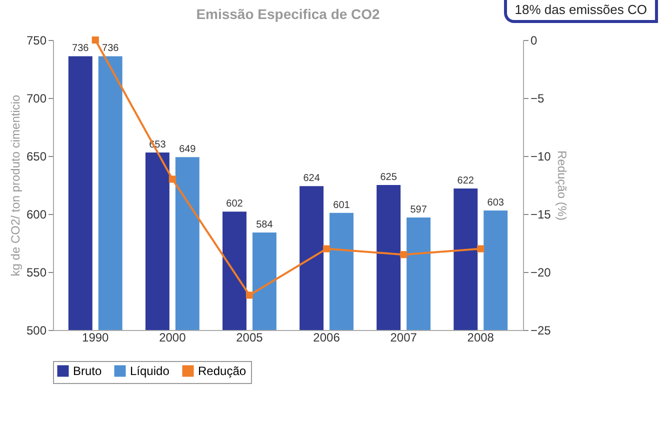  Describe the element at coordinates (341, 205) in the screenshot. I see `data-label: 601` at that location.